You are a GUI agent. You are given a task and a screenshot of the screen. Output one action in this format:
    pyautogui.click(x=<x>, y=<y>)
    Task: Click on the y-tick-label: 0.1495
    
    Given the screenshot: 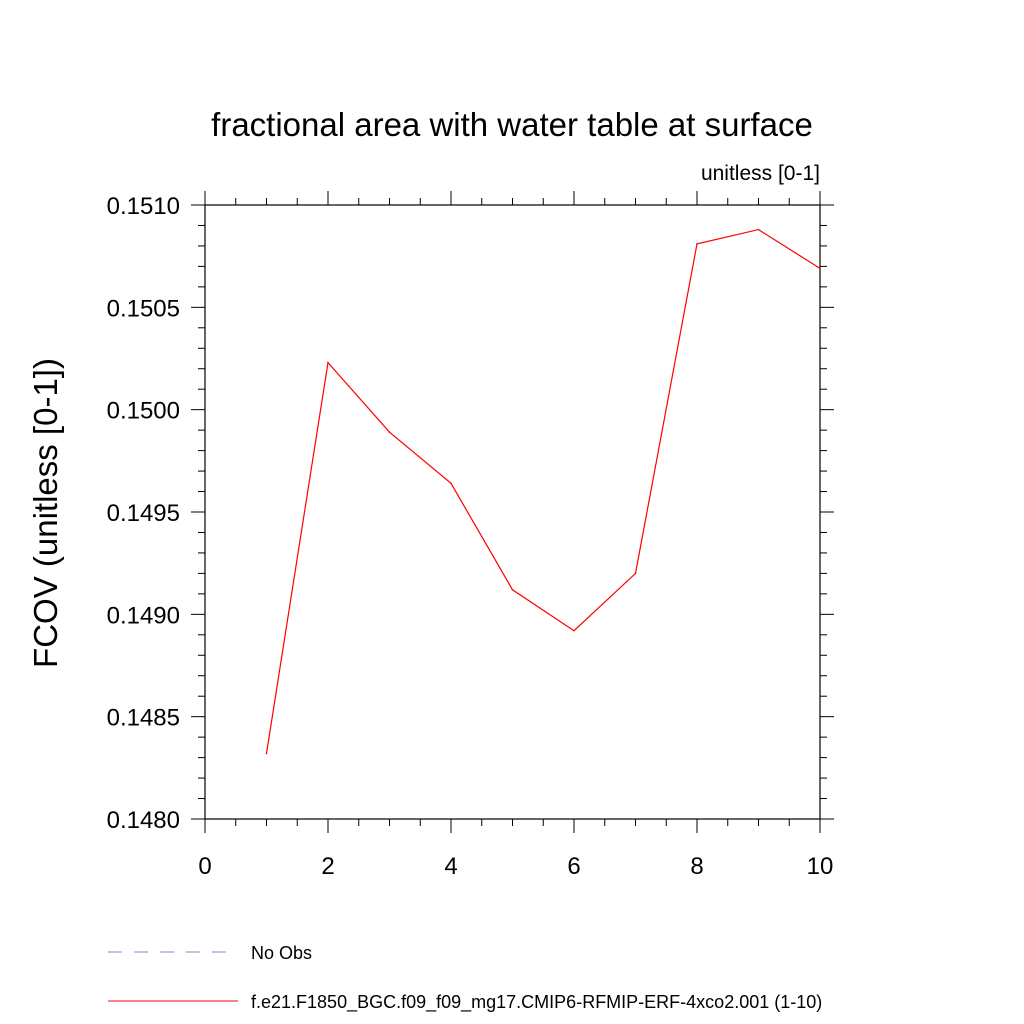 What is the action you would take?
    pyautogui.click(x=143, y=513)
    